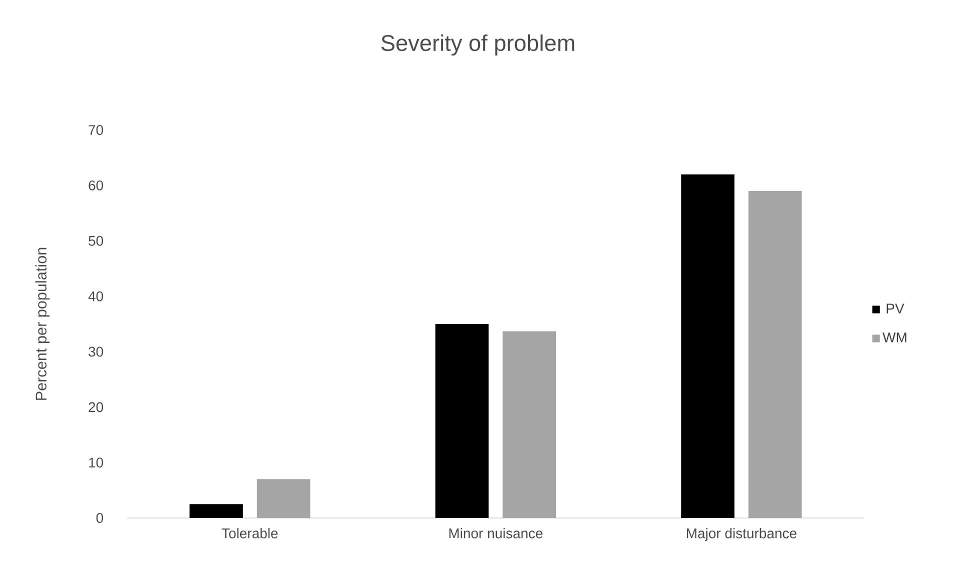 The width and height of the screenshot is (957, 578). I want to click on chart-title: Severity of problem, so click(477, 45).